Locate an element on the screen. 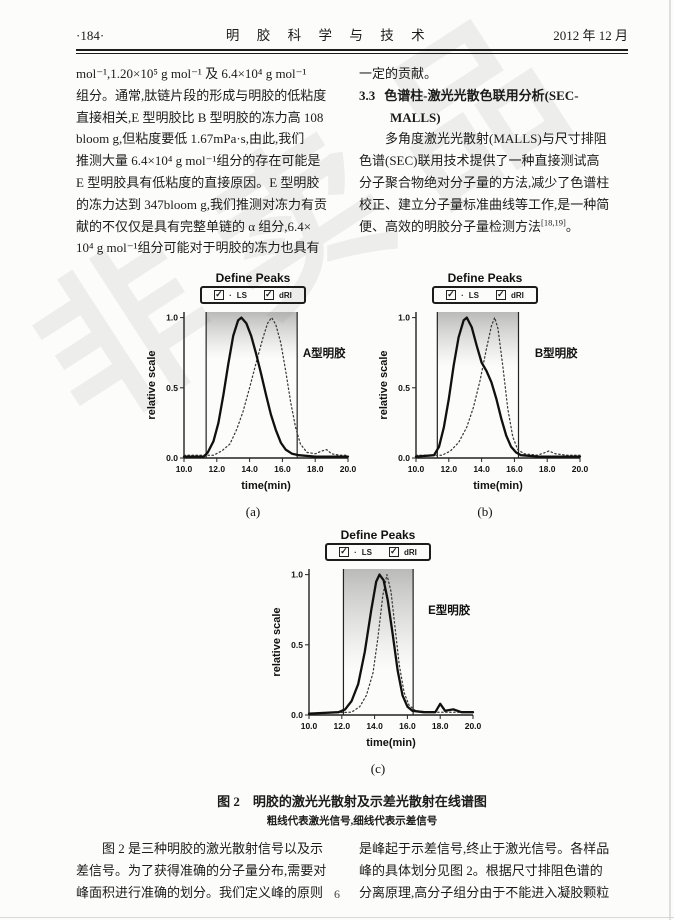 The image size is (674, 920). scan-edge-right is located at coordinates (670, 460).